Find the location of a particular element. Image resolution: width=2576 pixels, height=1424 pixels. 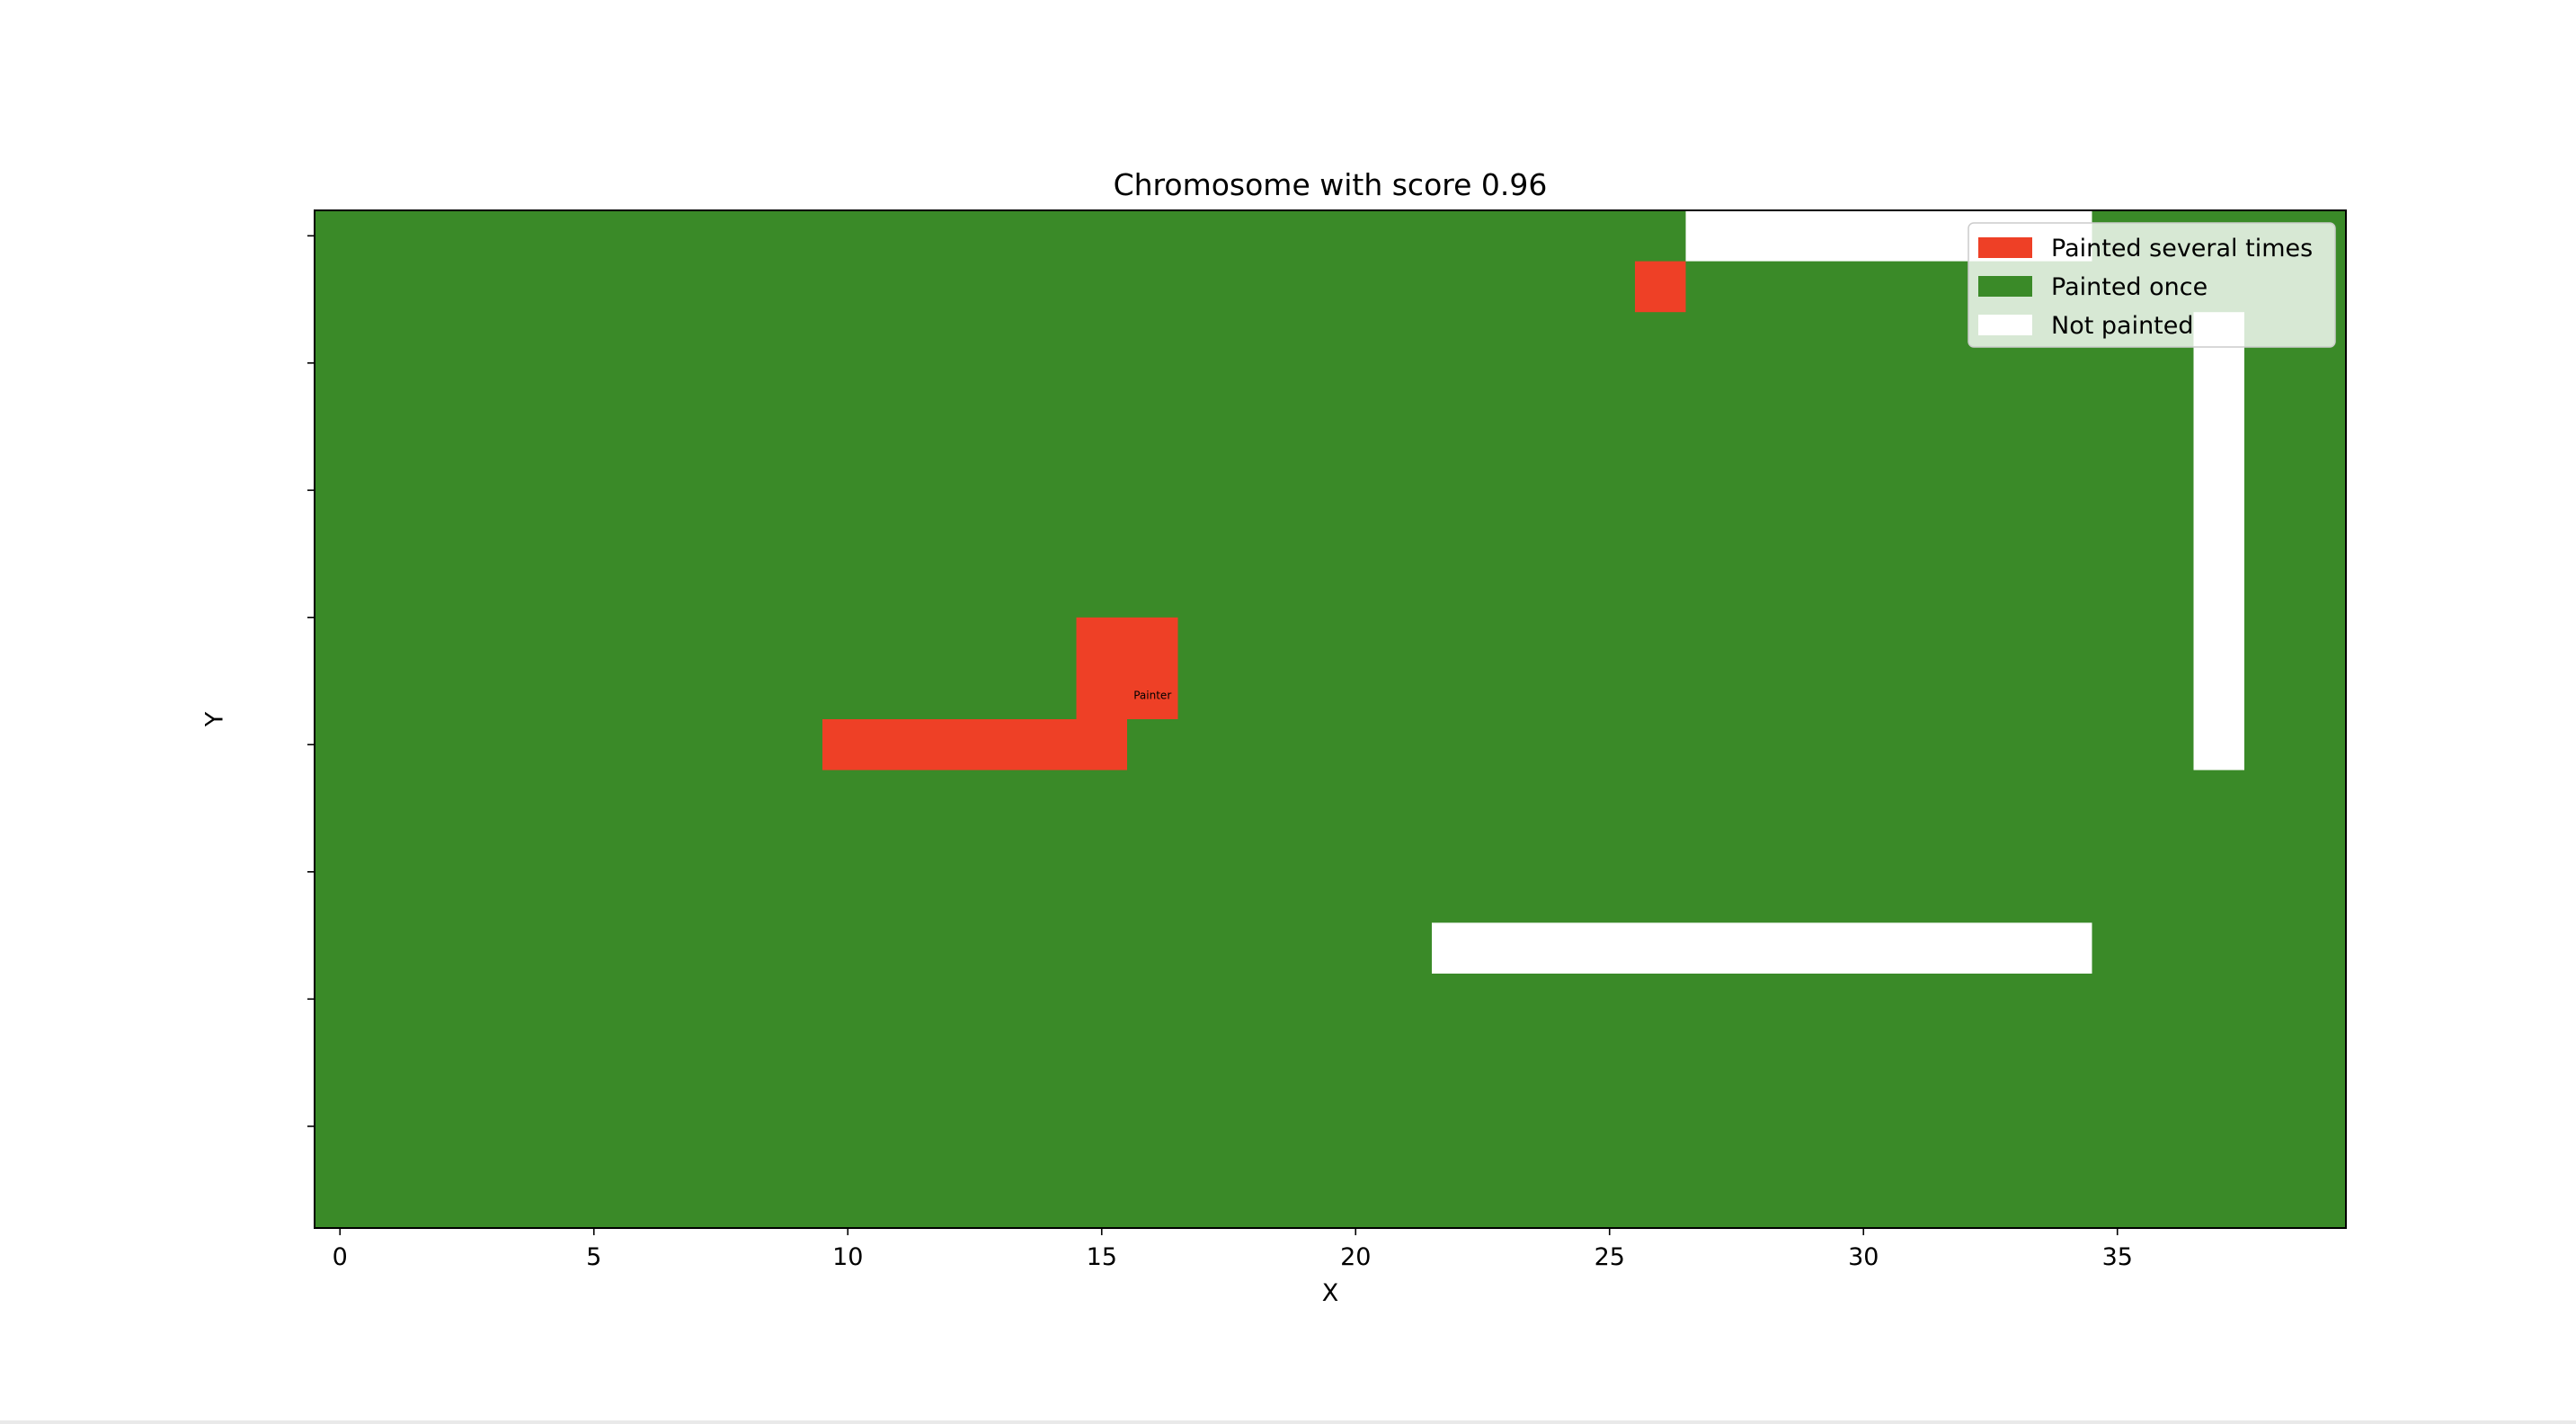

legend-label-several: Painted several times is located at coordinates (2182, 249).